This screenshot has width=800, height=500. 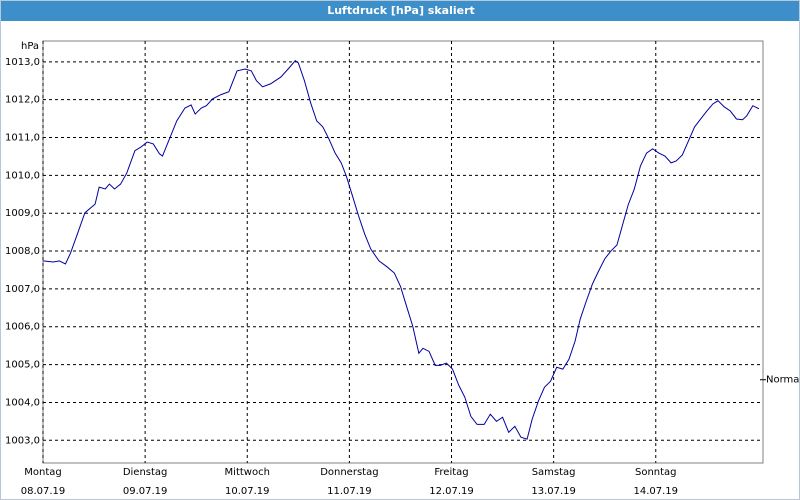 I want to click on x-tick-label: Sonntag 14.07.19, so click(x=656, y=482).